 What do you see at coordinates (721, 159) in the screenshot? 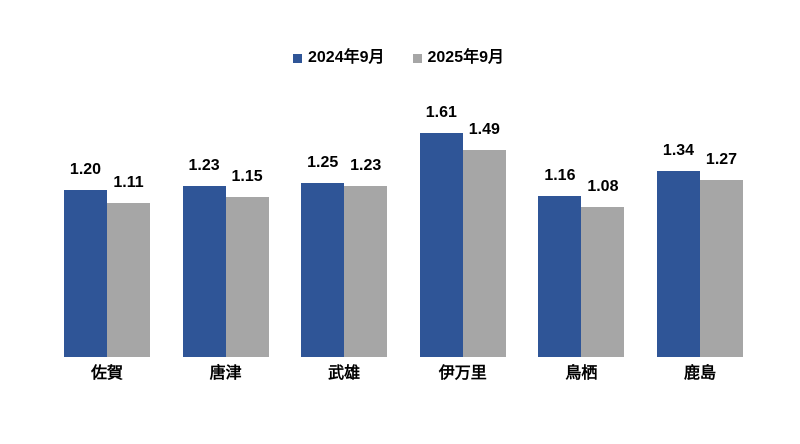
I see `value-label-2025年9月-鹿島: 1.27` at bounding box center [721, 159].